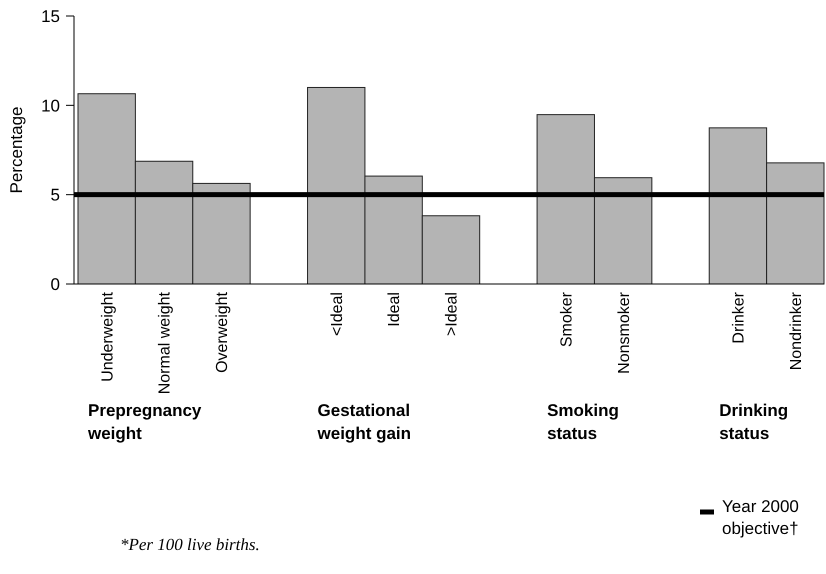 This screenshot has height=574, width=826. I want to click on text: Gestational weight gain, so click(364, 422).